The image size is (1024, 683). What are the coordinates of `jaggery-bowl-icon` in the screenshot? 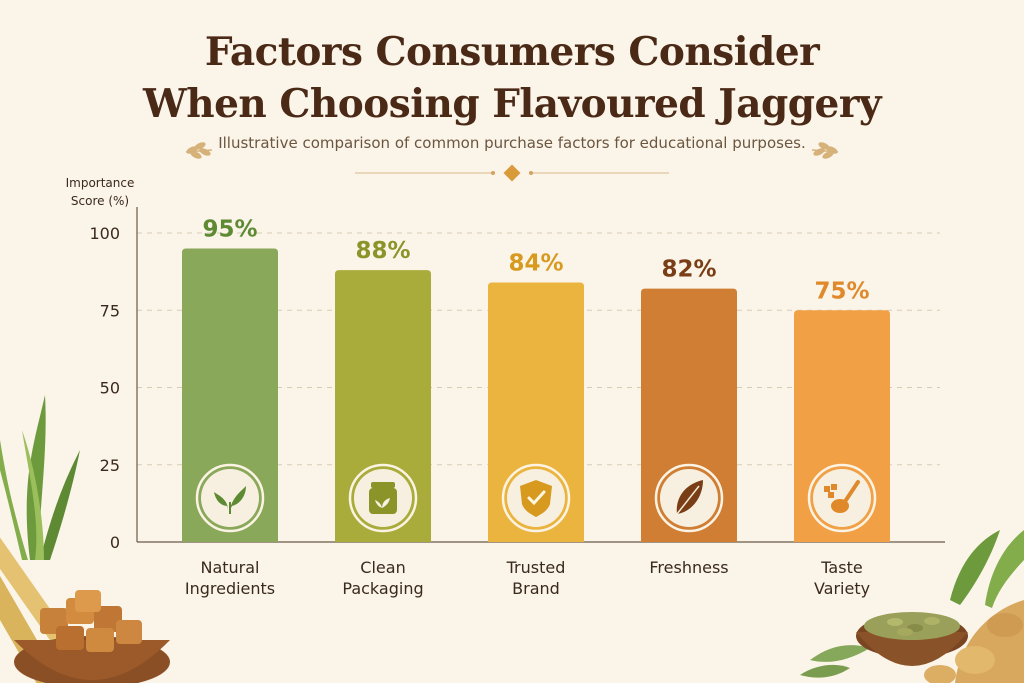 It's located at (92, 636).